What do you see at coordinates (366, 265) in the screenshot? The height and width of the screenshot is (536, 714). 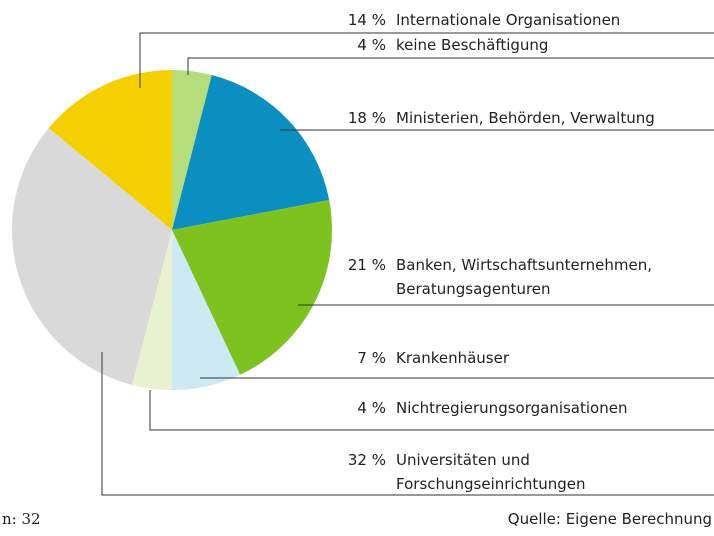 I see `value-label: 21 %` at bounding box center [366, 265].